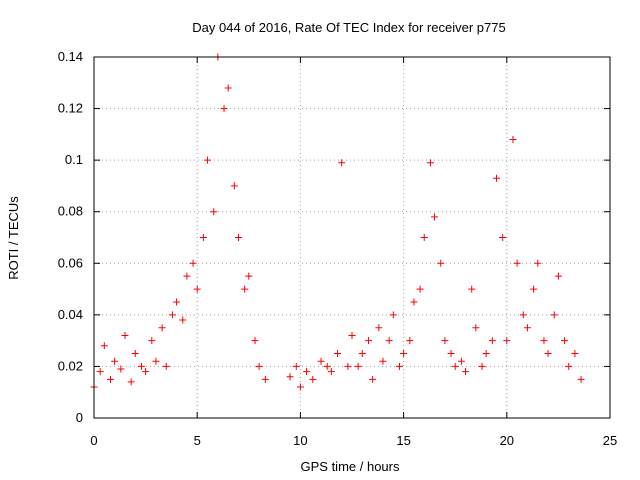 The height and width of the screenshot is (480, 640). I want to click on y-tick-label: 0.08, so click(70, 211).